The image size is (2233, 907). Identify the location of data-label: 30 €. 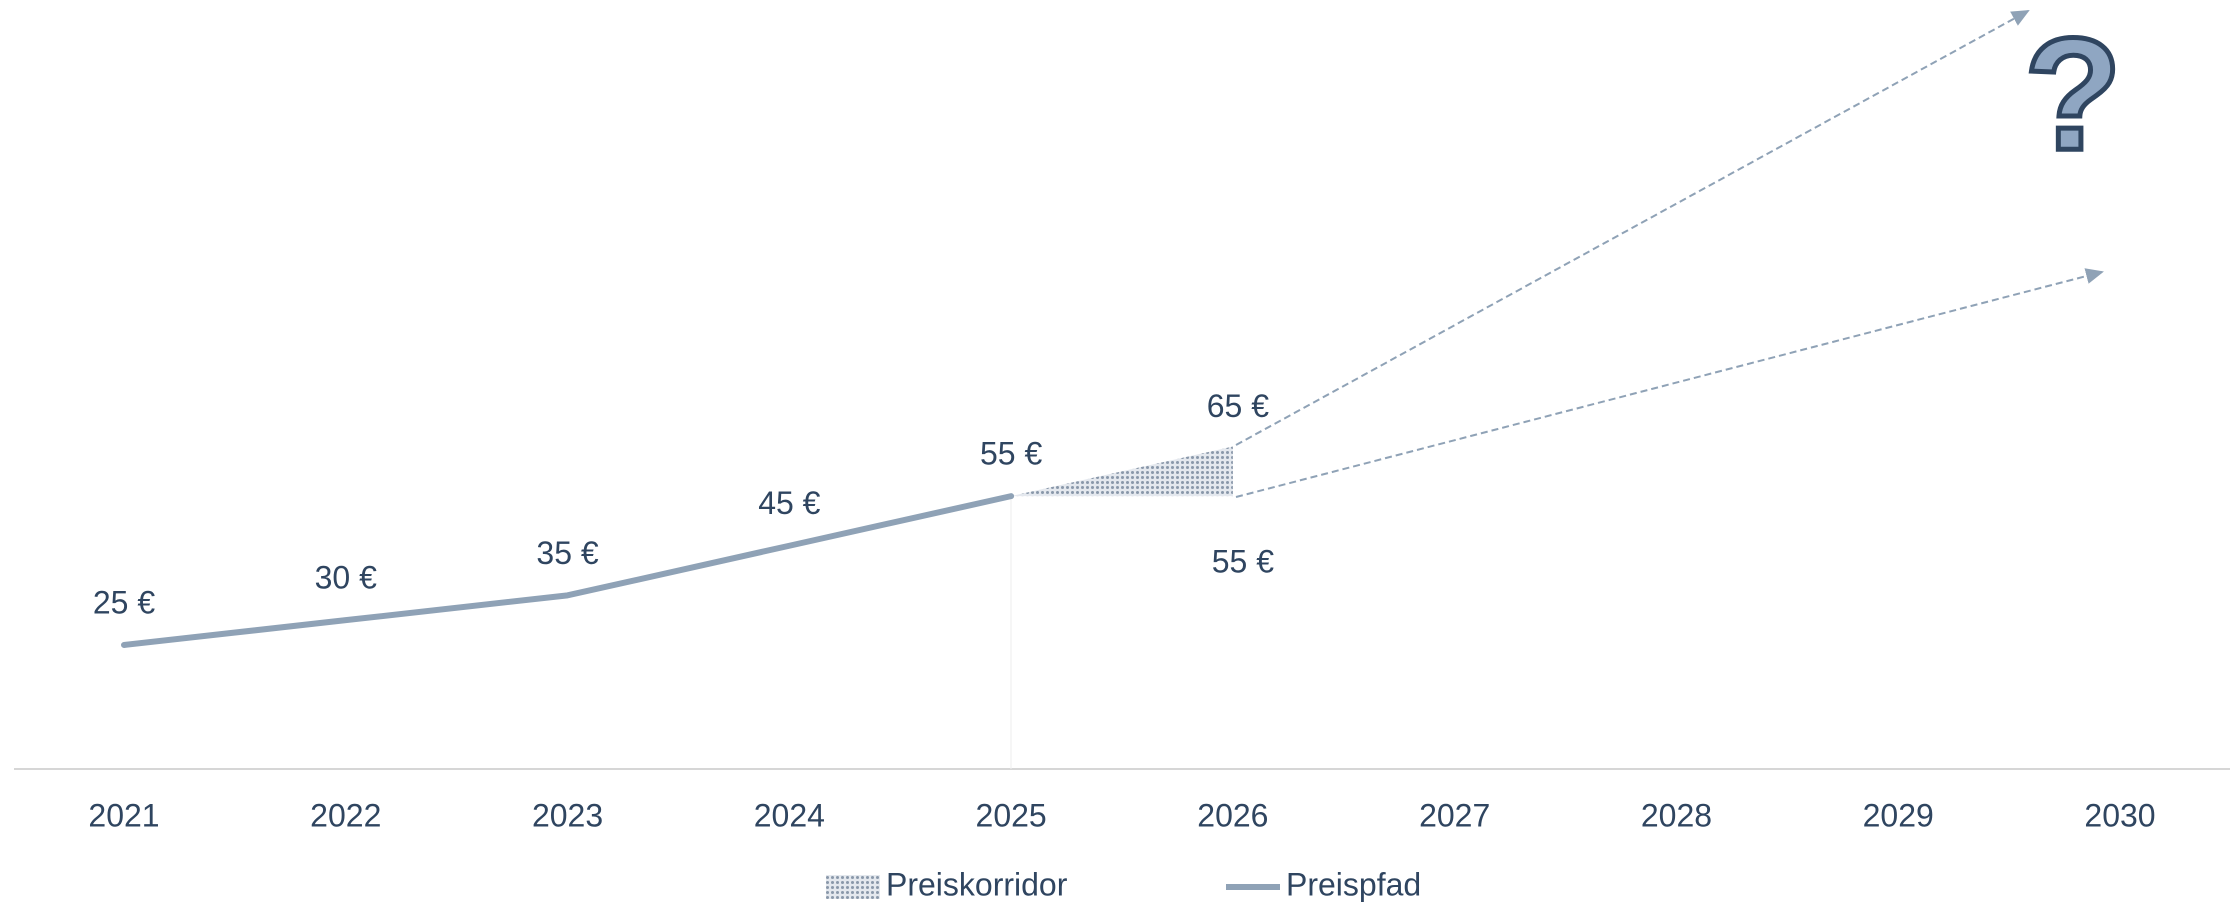
(346, 578).